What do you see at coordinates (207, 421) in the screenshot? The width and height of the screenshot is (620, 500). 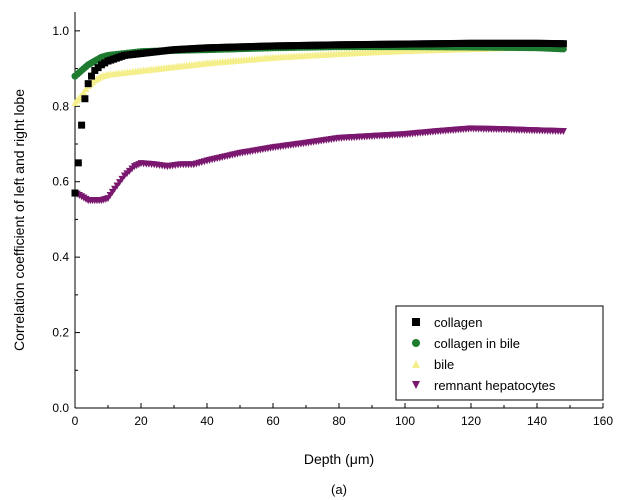 I see `x-tick-label: 40` at bounding box center [207, 421].